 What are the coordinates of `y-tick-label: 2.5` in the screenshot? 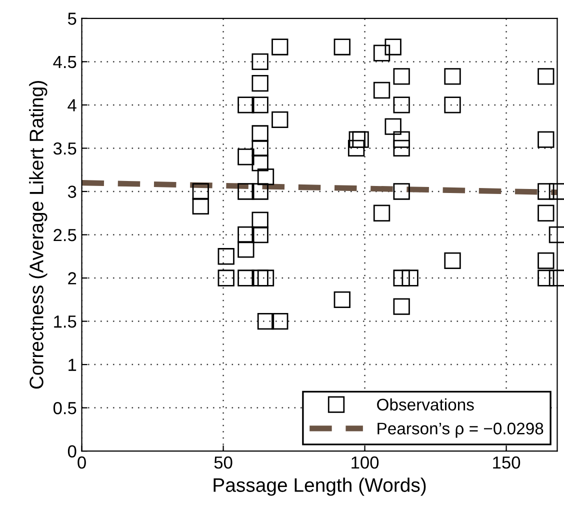 It's located at (65, 235).